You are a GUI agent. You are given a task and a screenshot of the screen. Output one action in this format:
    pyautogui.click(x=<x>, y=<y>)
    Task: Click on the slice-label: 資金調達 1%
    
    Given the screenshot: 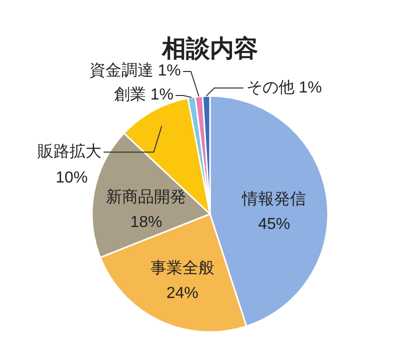 What is the action you would take?
    pyautogui.click(x=135, y=71)
    